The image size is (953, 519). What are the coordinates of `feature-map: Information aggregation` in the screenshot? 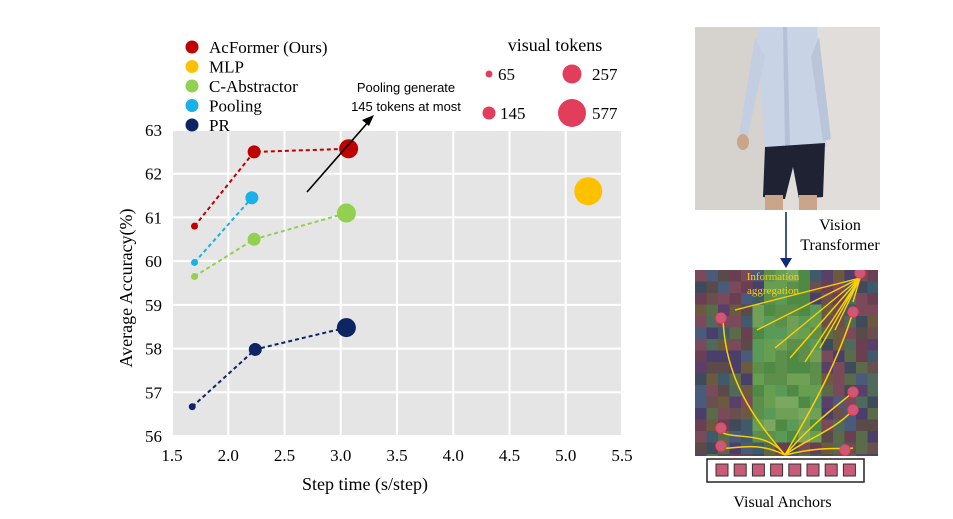 It's located at (786, 363).